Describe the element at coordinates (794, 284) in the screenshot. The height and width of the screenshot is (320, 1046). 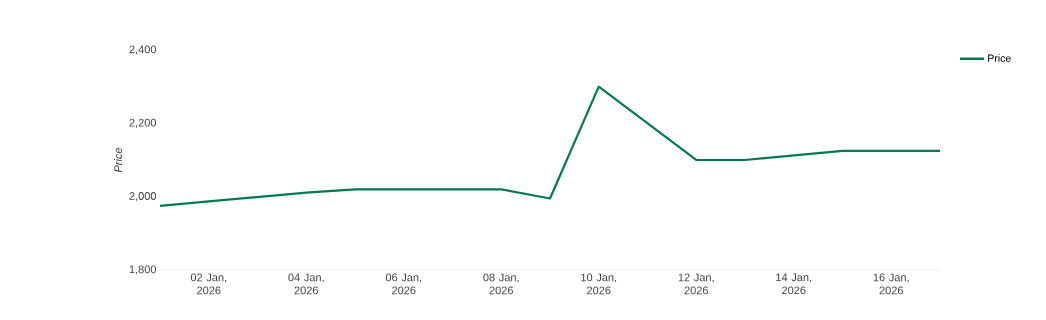
I see `x-tick-label: 14 Jan, 2026` at that location.